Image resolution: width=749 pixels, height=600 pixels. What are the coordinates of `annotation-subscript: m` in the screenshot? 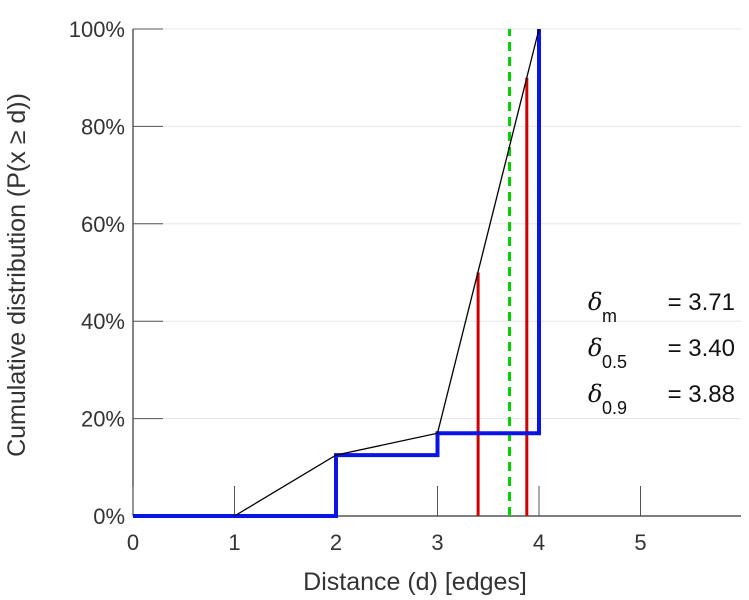 It's located at (609, 316).